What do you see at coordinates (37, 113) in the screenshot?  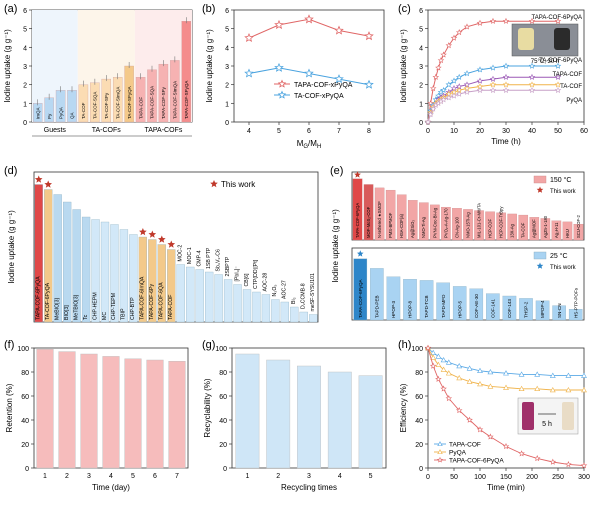 I see `bar-label: ImQA` at bounding box center [37, 113].